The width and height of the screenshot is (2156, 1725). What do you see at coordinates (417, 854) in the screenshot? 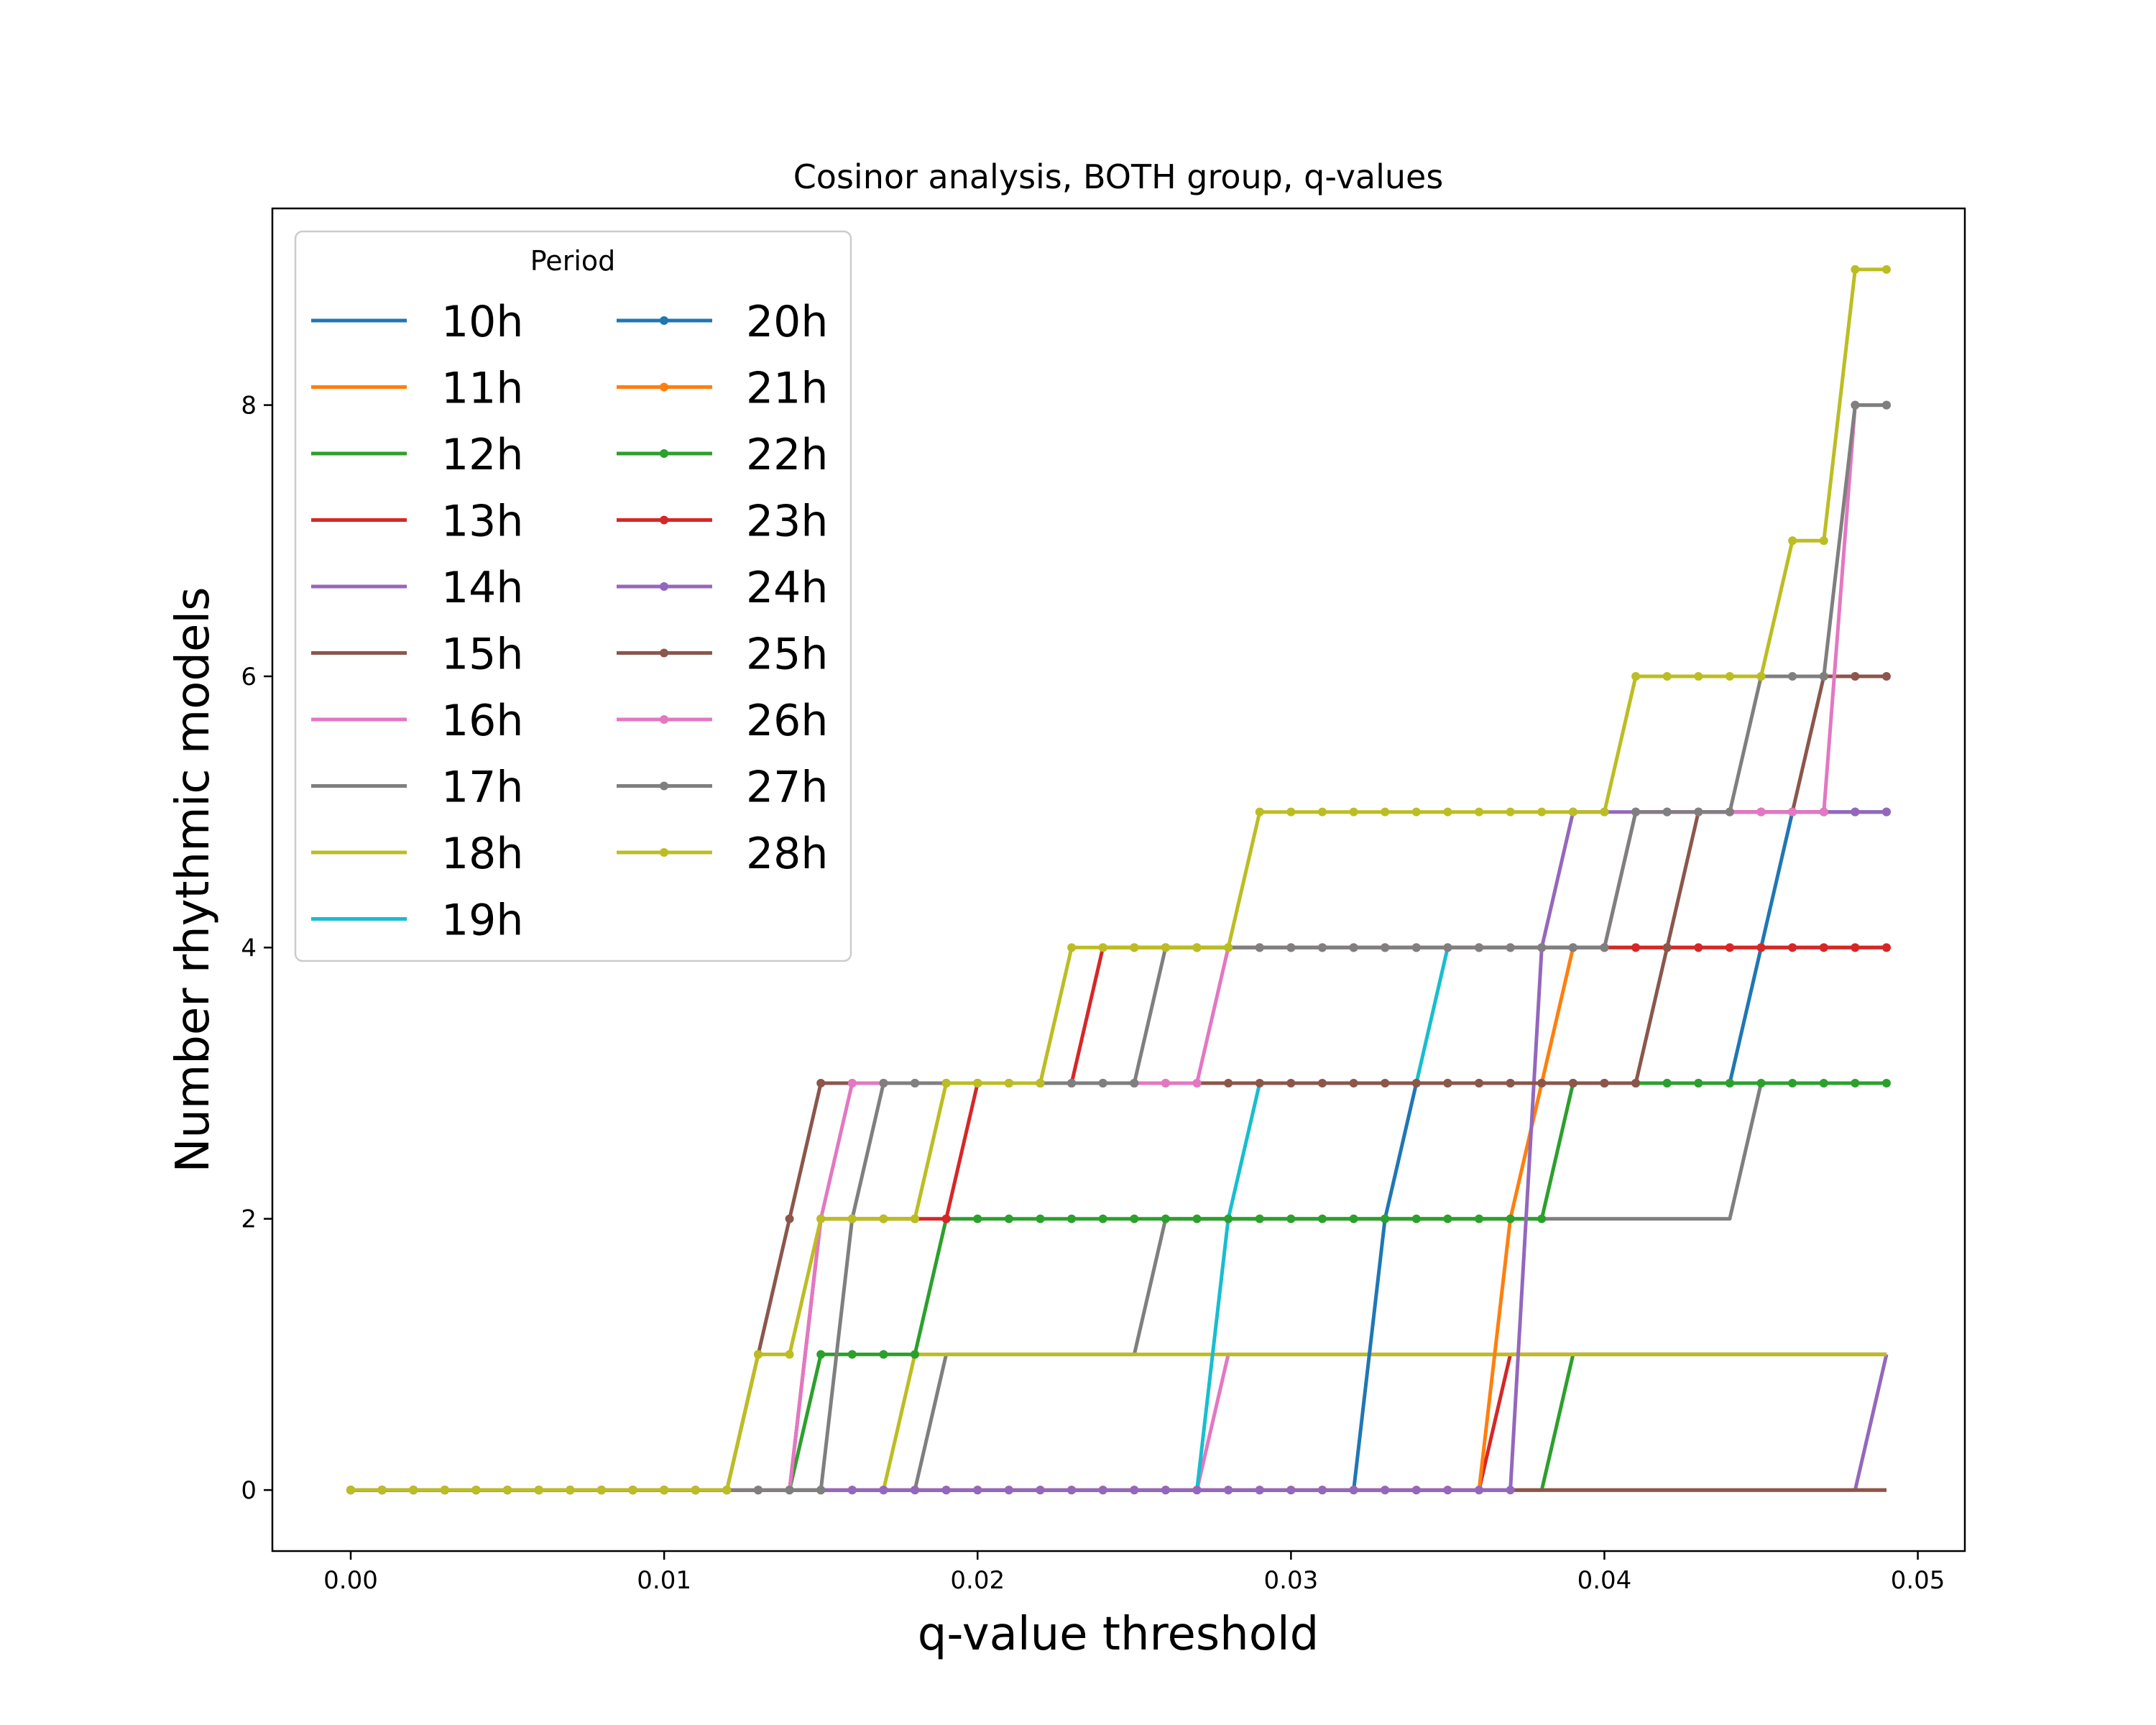
I see `legend-item: 18h` at bounding box center [417, 854].